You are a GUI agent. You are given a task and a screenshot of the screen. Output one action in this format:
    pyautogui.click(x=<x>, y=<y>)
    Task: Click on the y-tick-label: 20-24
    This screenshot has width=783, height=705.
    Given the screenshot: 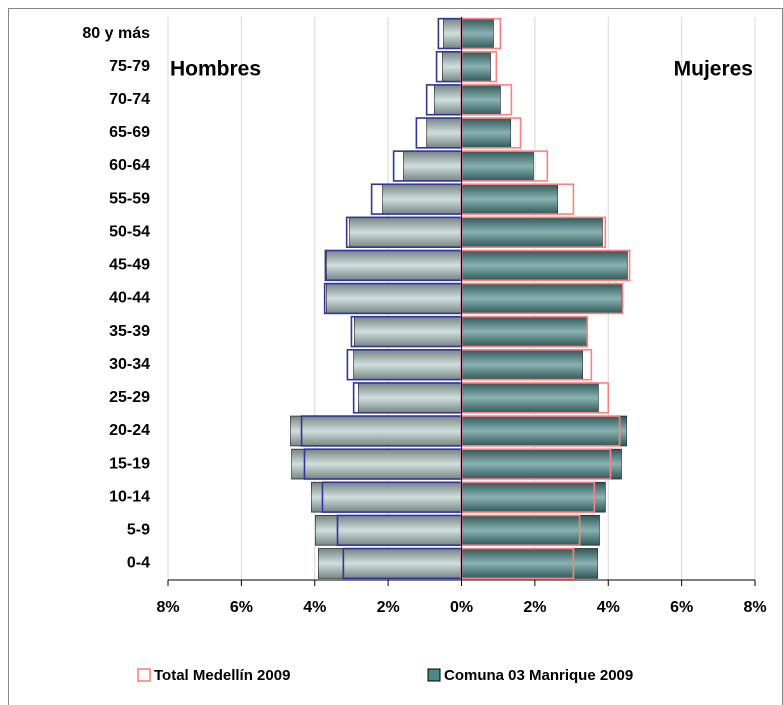 What is the action you would take?
    pyautogui.click(x=129, y=430)
    